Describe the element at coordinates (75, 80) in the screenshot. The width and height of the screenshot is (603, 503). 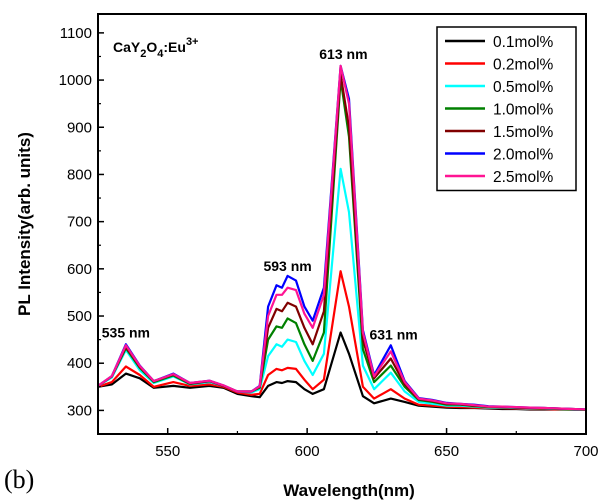
I see `y-tick-label: 1000` at that location.